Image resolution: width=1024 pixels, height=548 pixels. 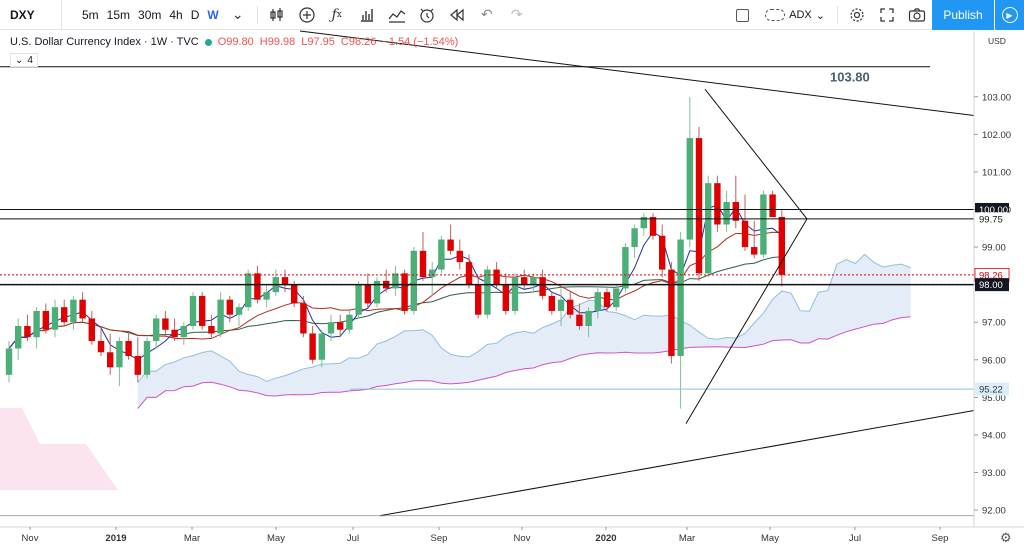 What do you see at coordinates (176, 14) in the screenshot?
I see `interval-4h: 4h` at bounding box center [176, 14].